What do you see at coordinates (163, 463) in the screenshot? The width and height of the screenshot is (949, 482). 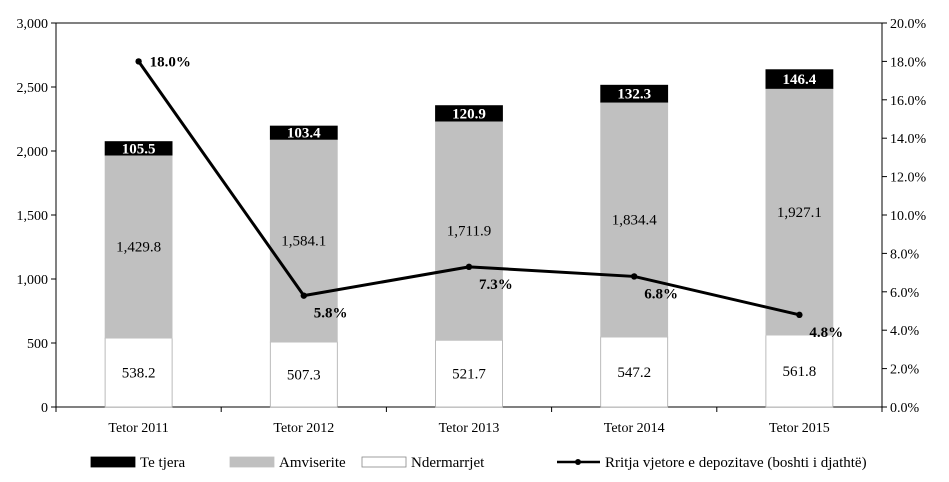 I see `legend-label: Te tjera` at bounding box center [163, 463].